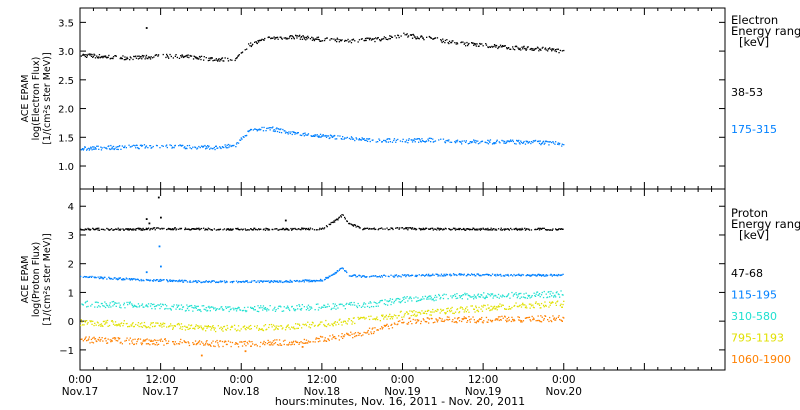 This screenshot has width=800, height=410. I want to click on x-tick-label-time: 0:00, so click(564, 380).